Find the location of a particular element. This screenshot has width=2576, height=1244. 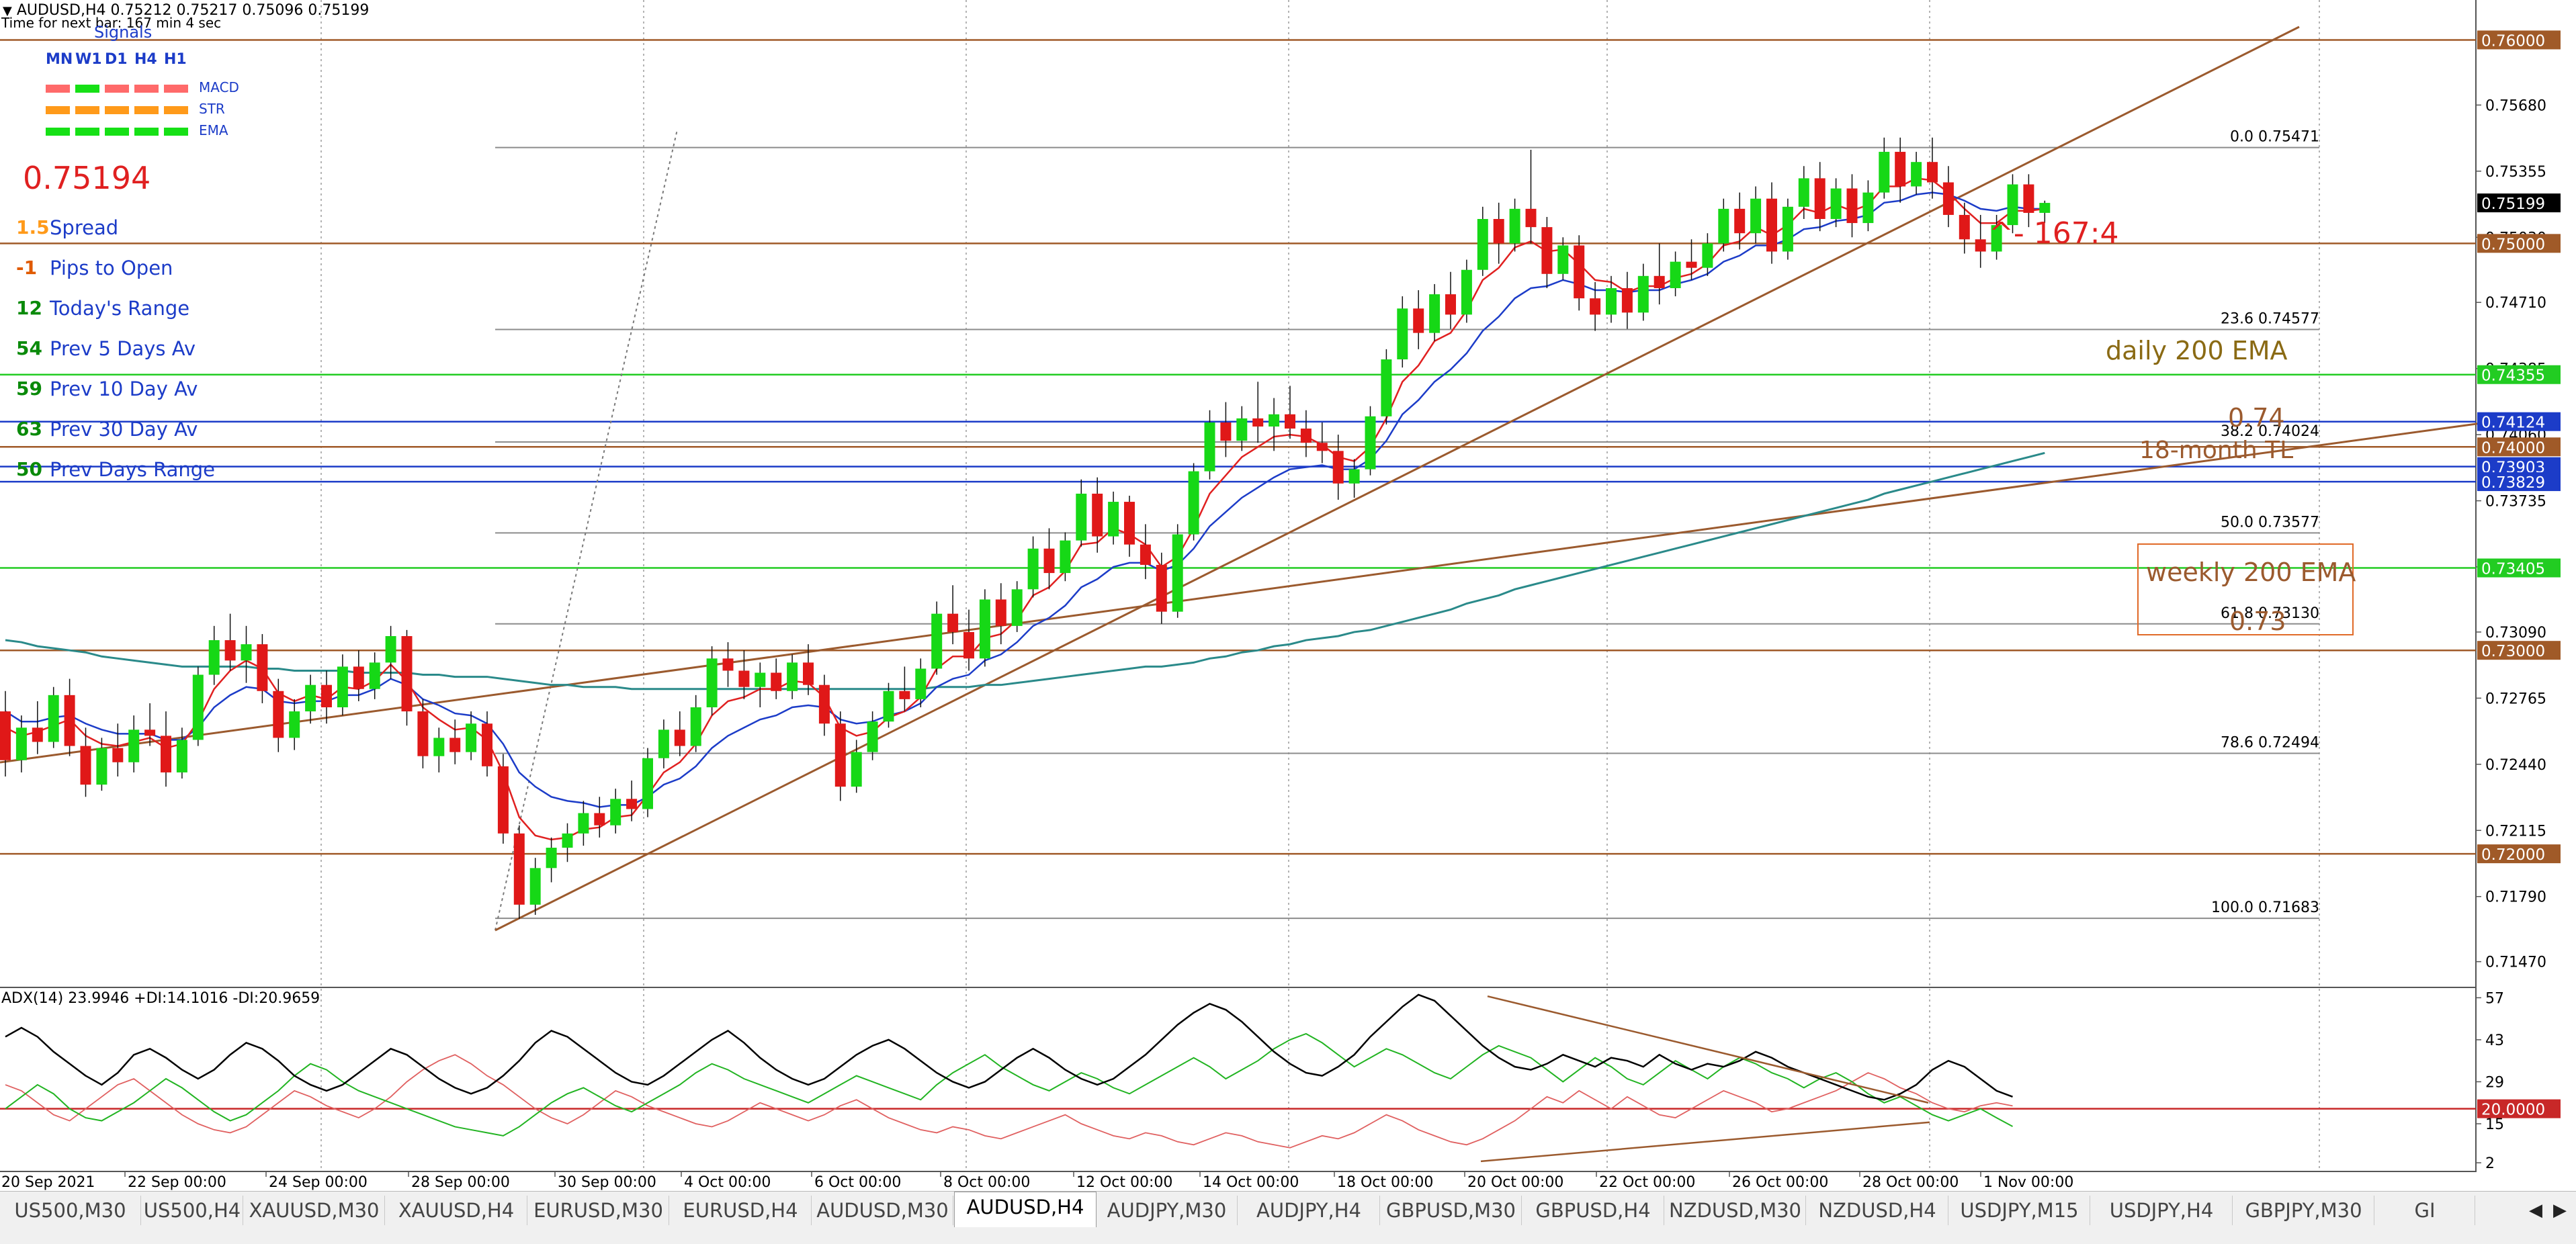

chart-tab: AUDJPY,M30 is located at coordinates (1167, 1210).